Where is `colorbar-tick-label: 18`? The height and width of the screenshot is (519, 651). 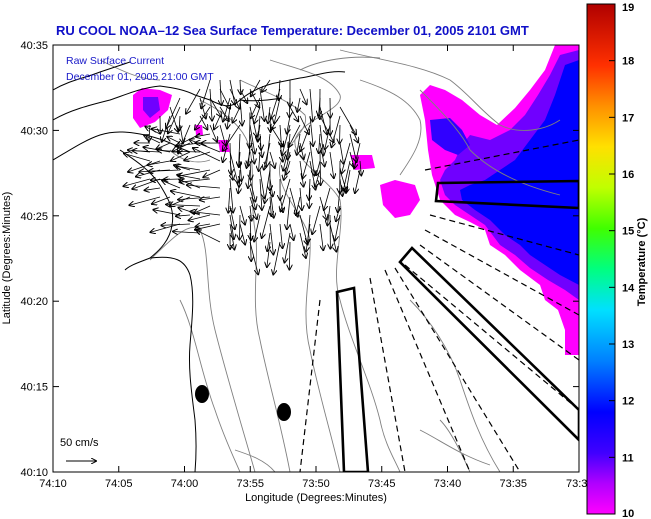 colorbar-tick-label: 18 is located at coordinates (628, 62).